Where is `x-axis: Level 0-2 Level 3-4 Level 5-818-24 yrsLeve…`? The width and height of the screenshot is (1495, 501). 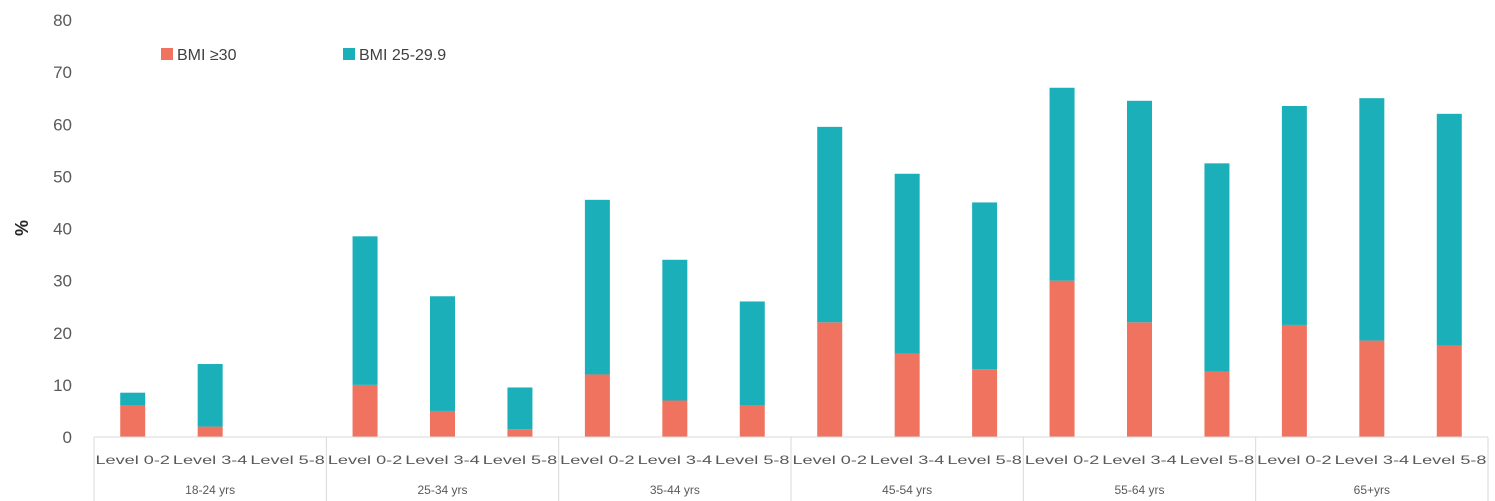
x-axis: Level 0-2 Level 3-4 Level 5-818-24 yrsLeve… is located at coordinates (791, 468).